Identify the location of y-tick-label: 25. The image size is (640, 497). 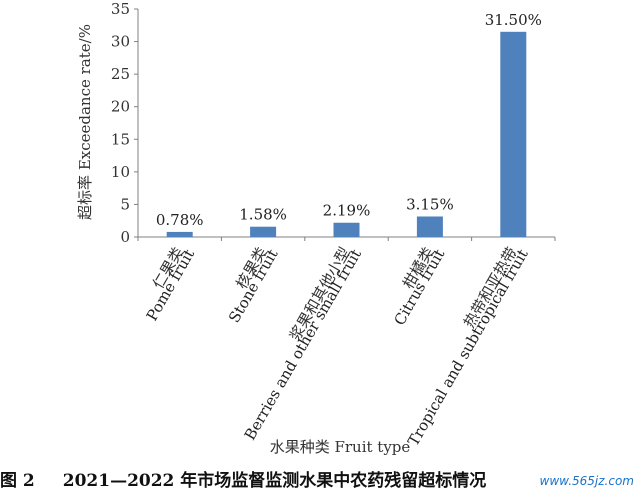
(120, 74).